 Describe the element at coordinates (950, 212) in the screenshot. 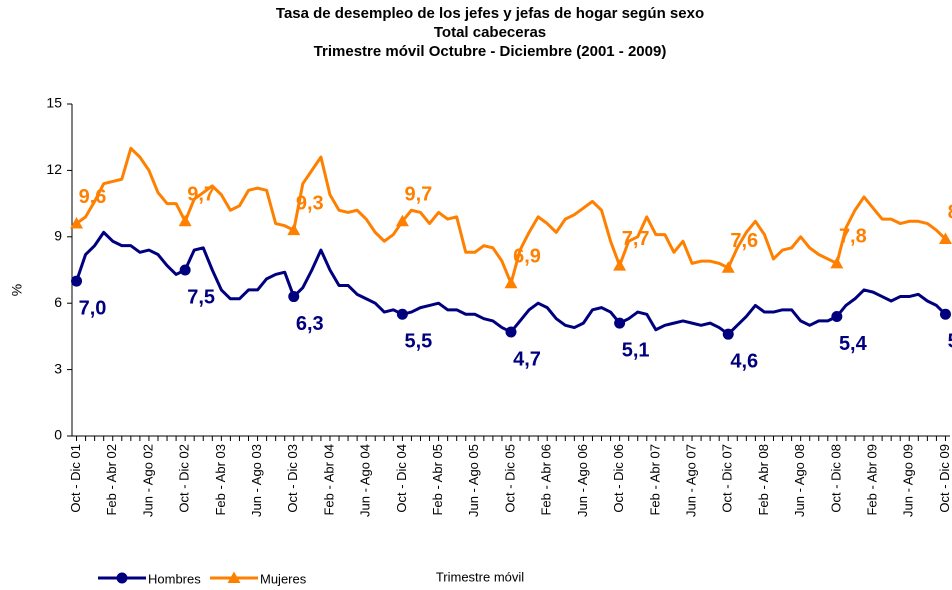

I see `data-label: 8,9` at that location.